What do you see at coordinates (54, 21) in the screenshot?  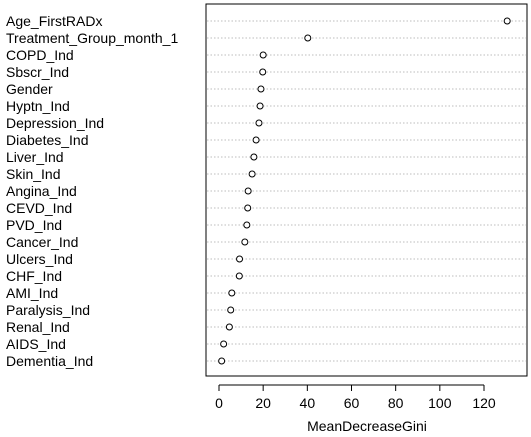 I see `category-label: Age_FirstRADx` at bounding box center [54, 21].